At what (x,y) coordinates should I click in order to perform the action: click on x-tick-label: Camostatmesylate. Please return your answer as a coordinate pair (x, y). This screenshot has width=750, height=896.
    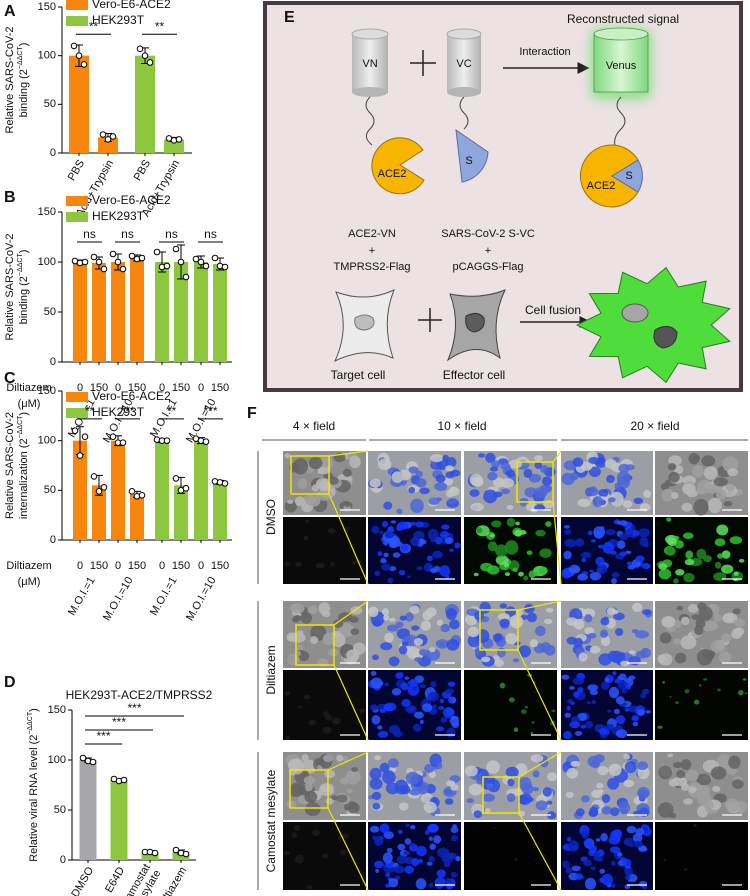
    Looking at the image, I should click on (141, 879).